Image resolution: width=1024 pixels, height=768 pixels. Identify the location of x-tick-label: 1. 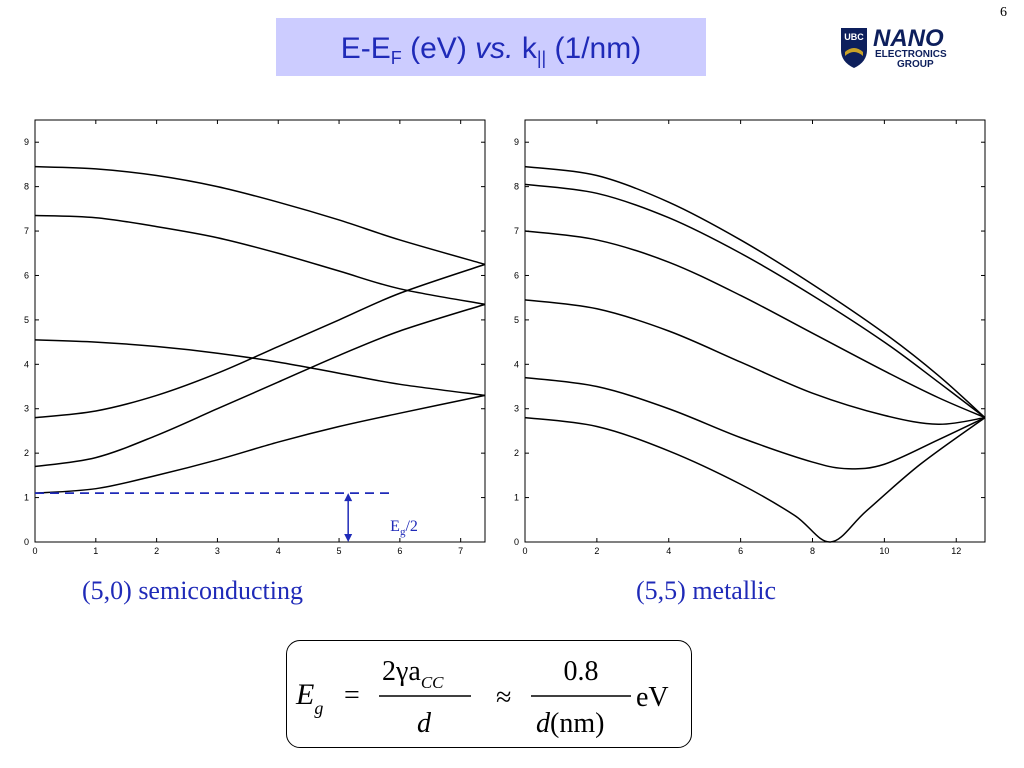
(95, 551).